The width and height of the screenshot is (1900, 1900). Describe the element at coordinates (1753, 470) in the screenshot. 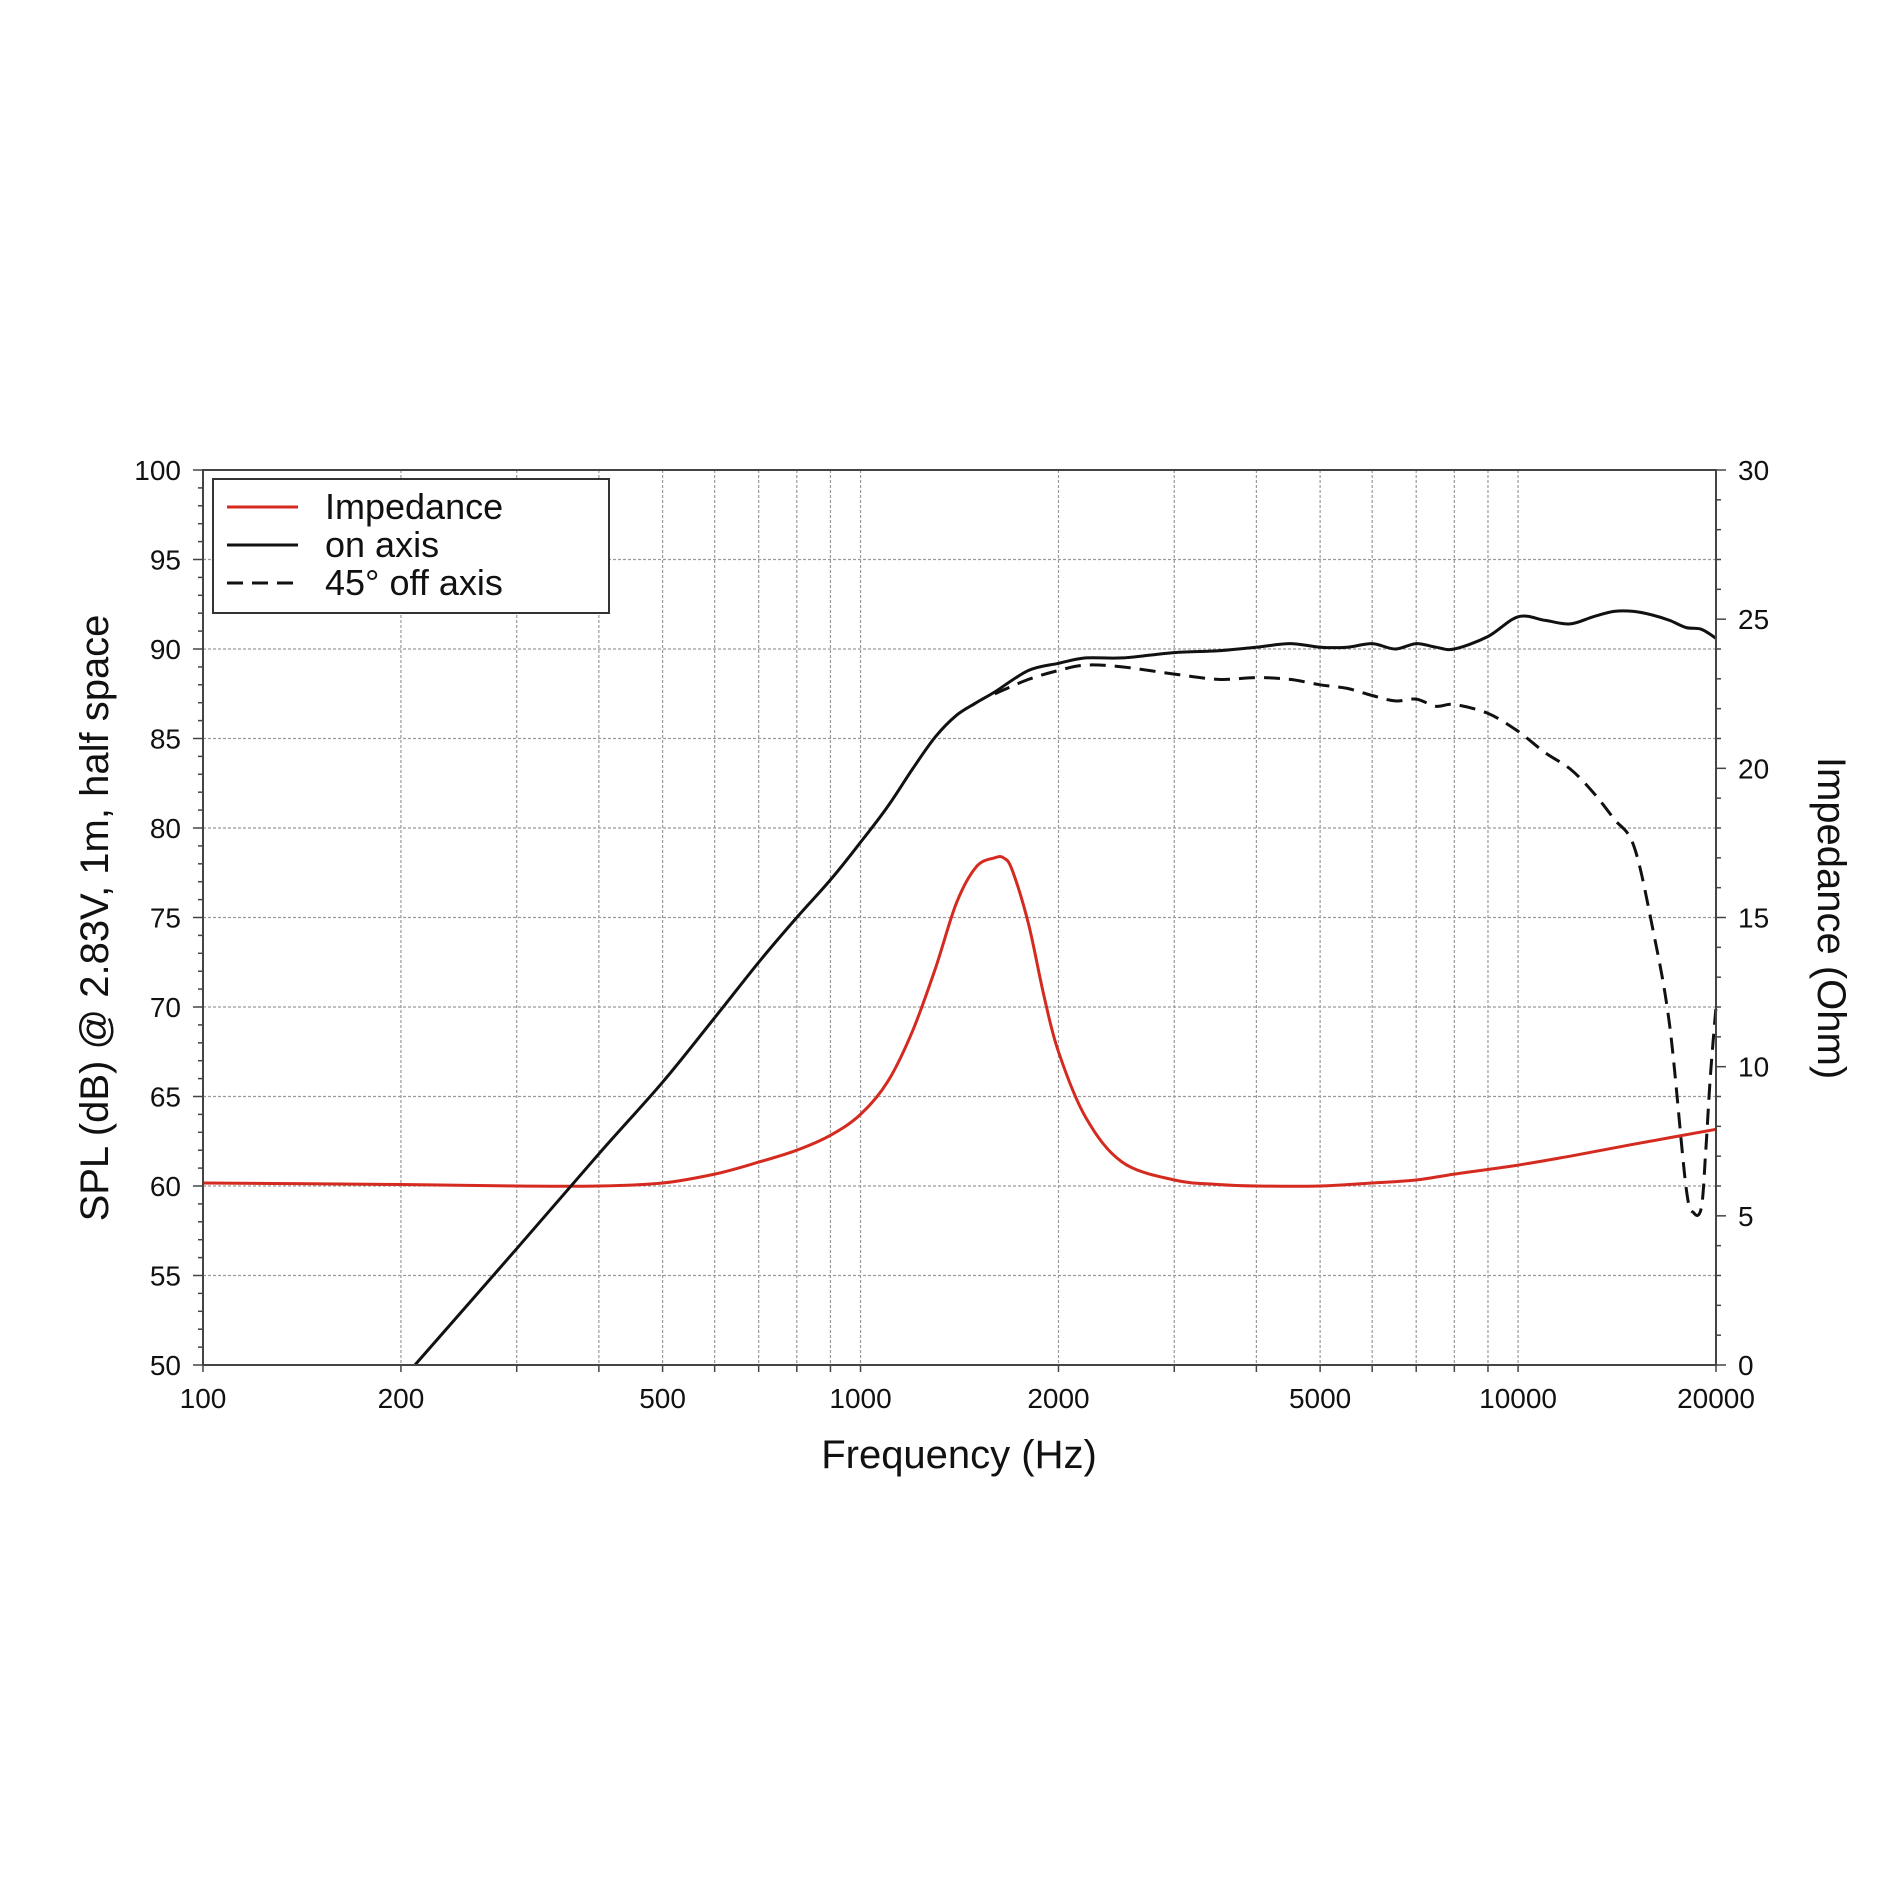

I see `y-right-tick-label: 30` at that location.